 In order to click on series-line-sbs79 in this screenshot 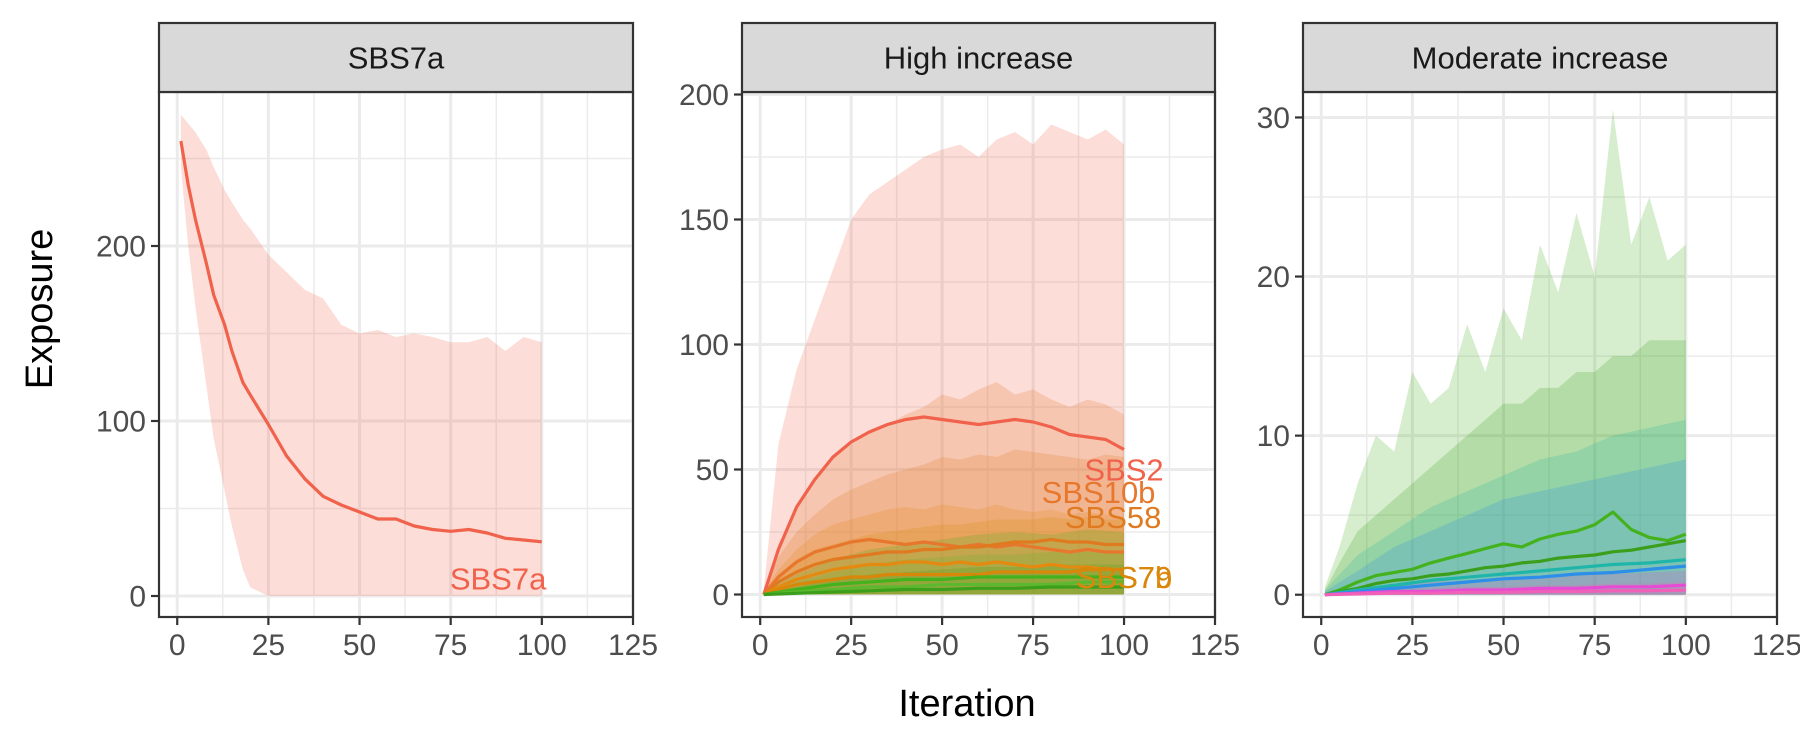, I will do `click(943, 582)`.